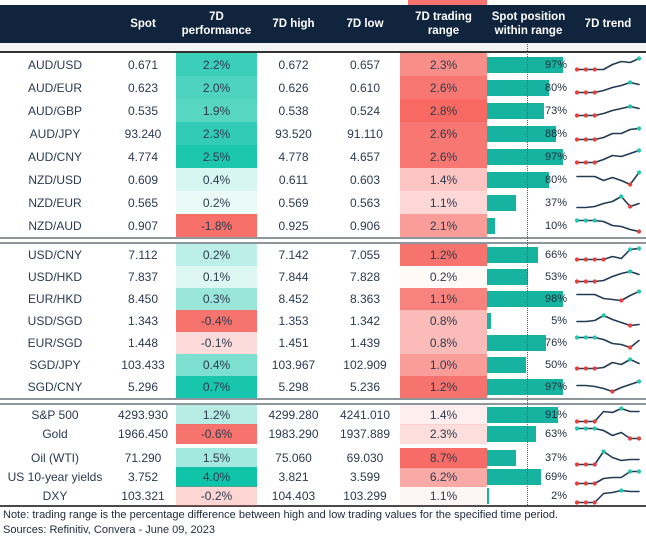  Describe the element at coordinates (323, 365) in the screenshot. I see `table-row: SGD/JPY 103.433 0.4% 103.967 102.909 1.0% 50%` at that location.